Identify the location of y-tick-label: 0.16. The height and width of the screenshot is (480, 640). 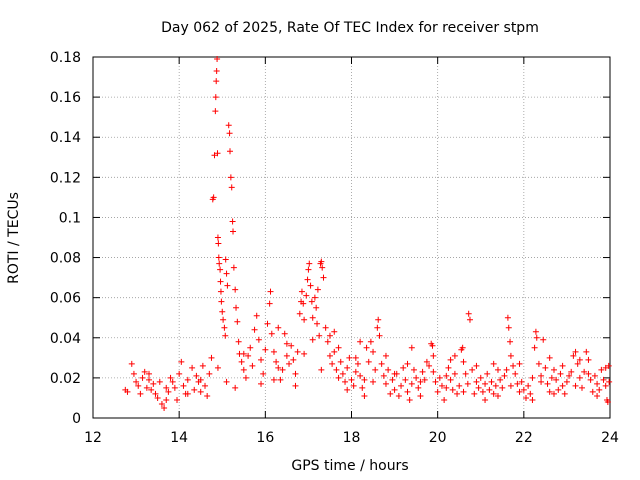
(65, 98).